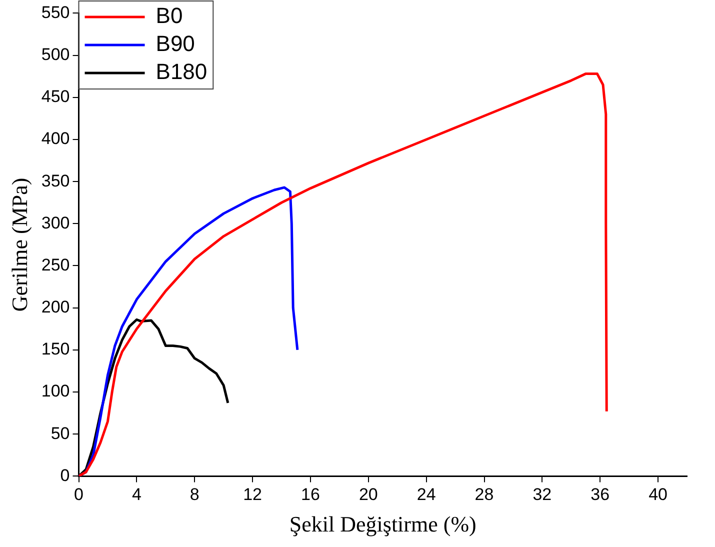  What do you see at coordinates (252, 494) in the screenshot?
I see `x-tick-label: 12` at bounding box center [252, 494].